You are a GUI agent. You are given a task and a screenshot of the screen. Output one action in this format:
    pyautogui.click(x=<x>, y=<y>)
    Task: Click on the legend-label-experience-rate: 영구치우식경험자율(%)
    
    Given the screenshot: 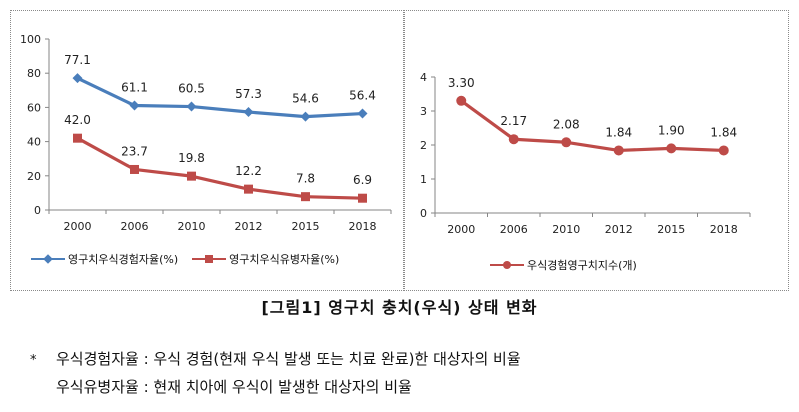 What is the action you would take?
    pyautogui.click(x=123, y=259)
    